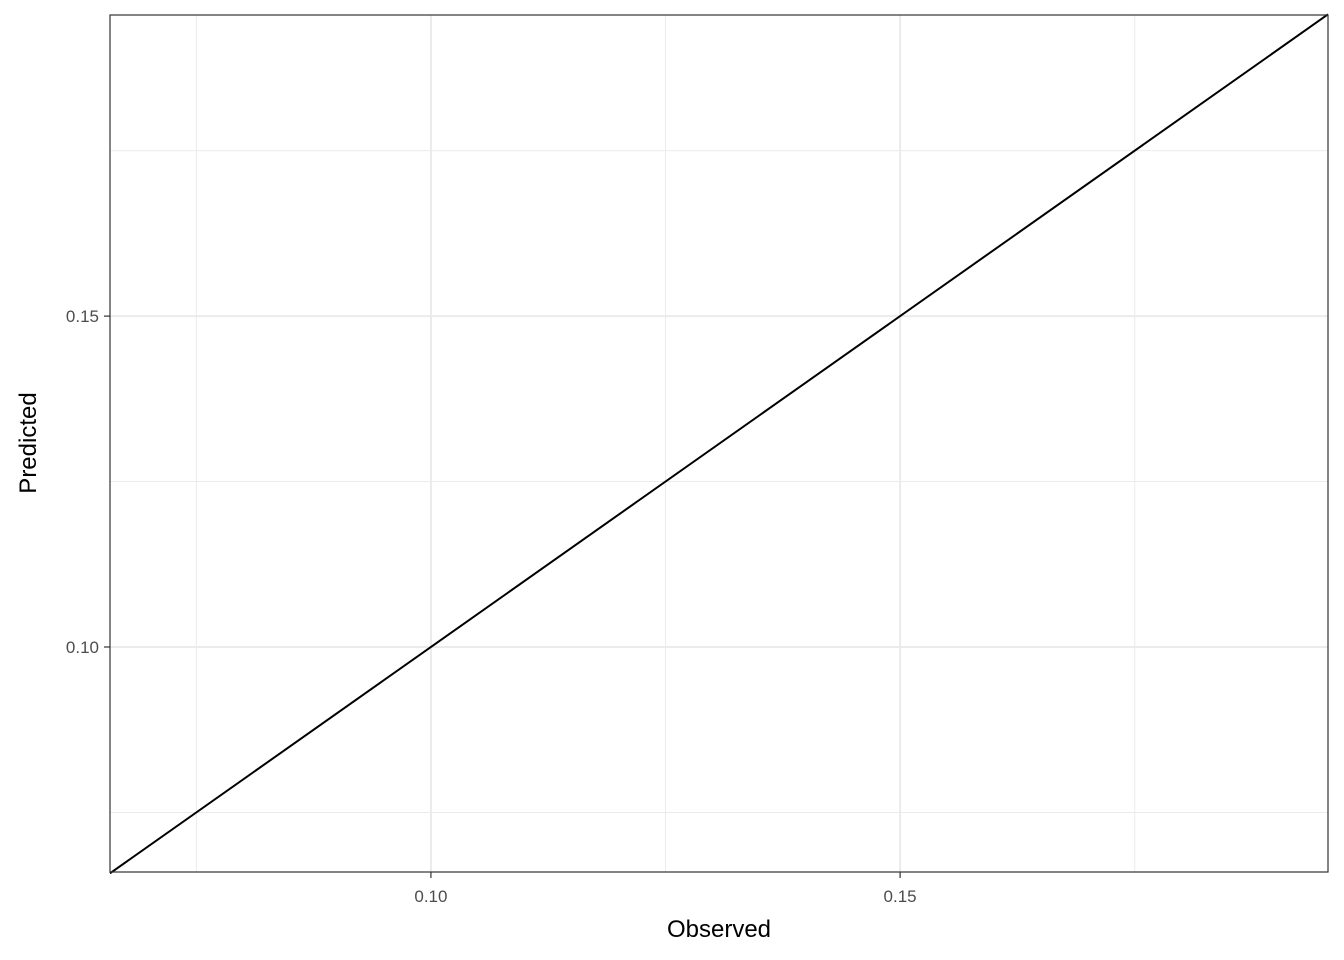 This screenshot has width=1344, height=960. I want to click on y-axis-label: Predicted, so click(28, 442).